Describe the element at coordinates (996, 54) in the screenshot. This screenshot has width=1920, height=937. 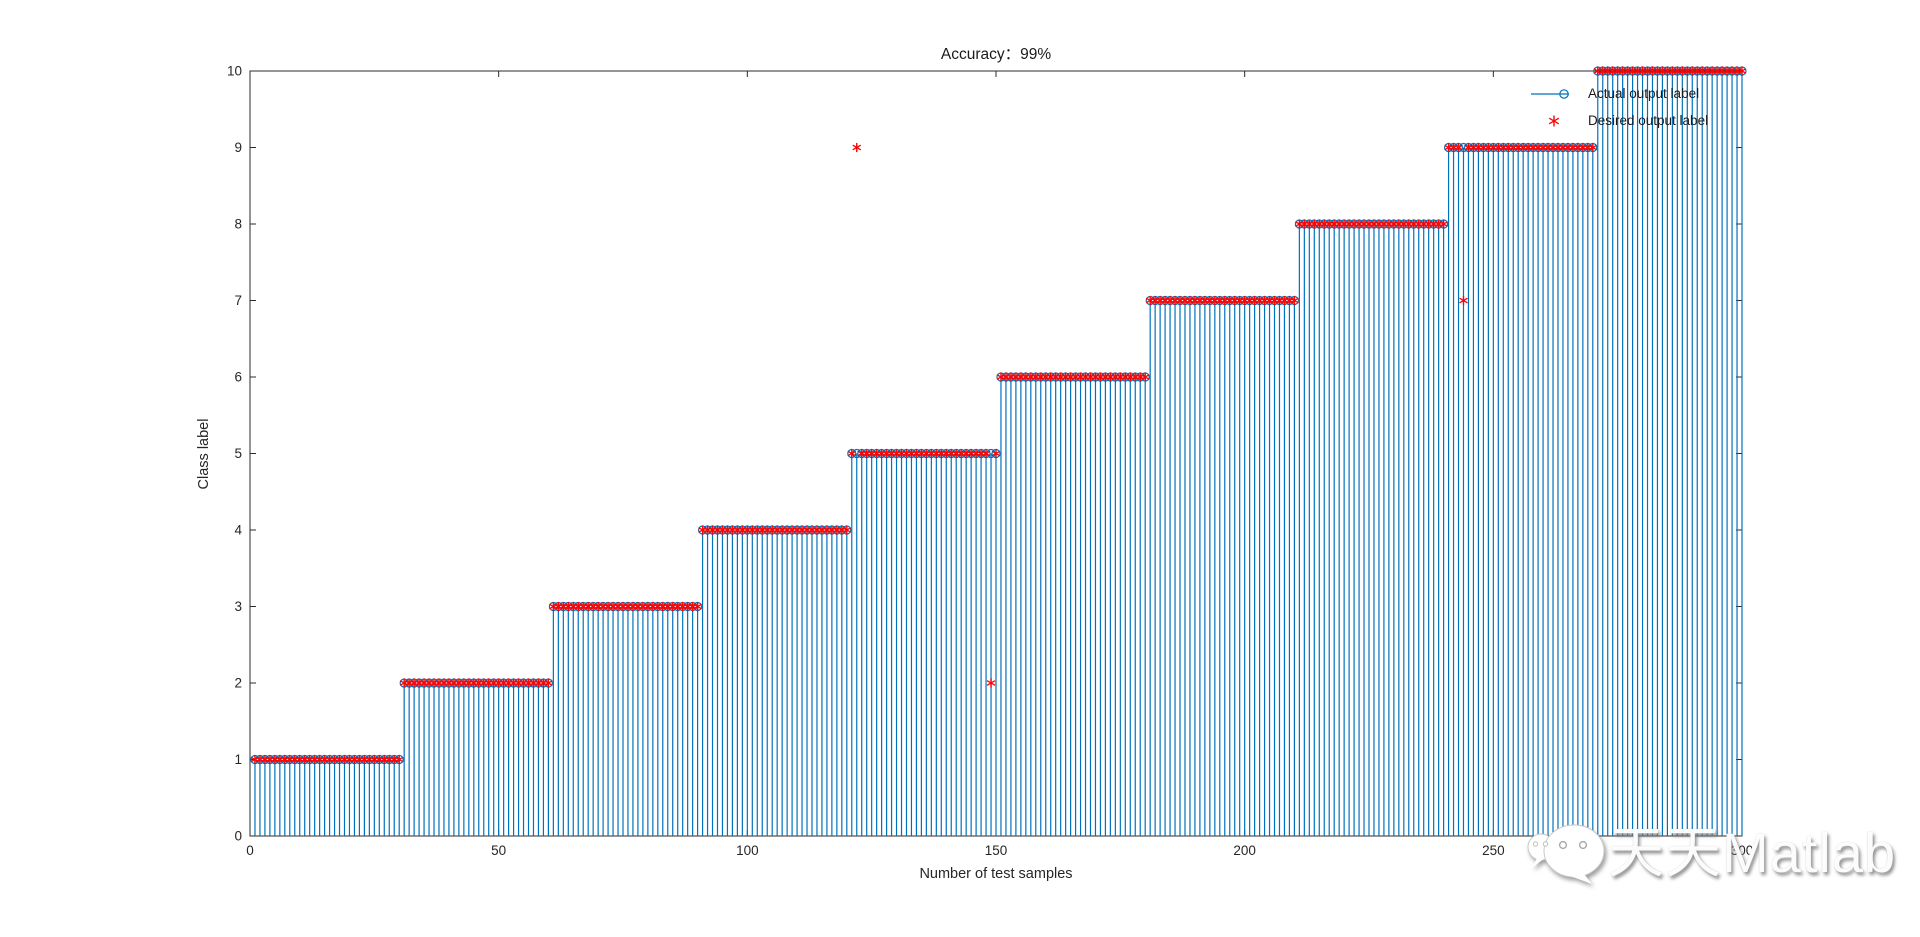
I see `chart-title: Accuracy：99%` at that location.